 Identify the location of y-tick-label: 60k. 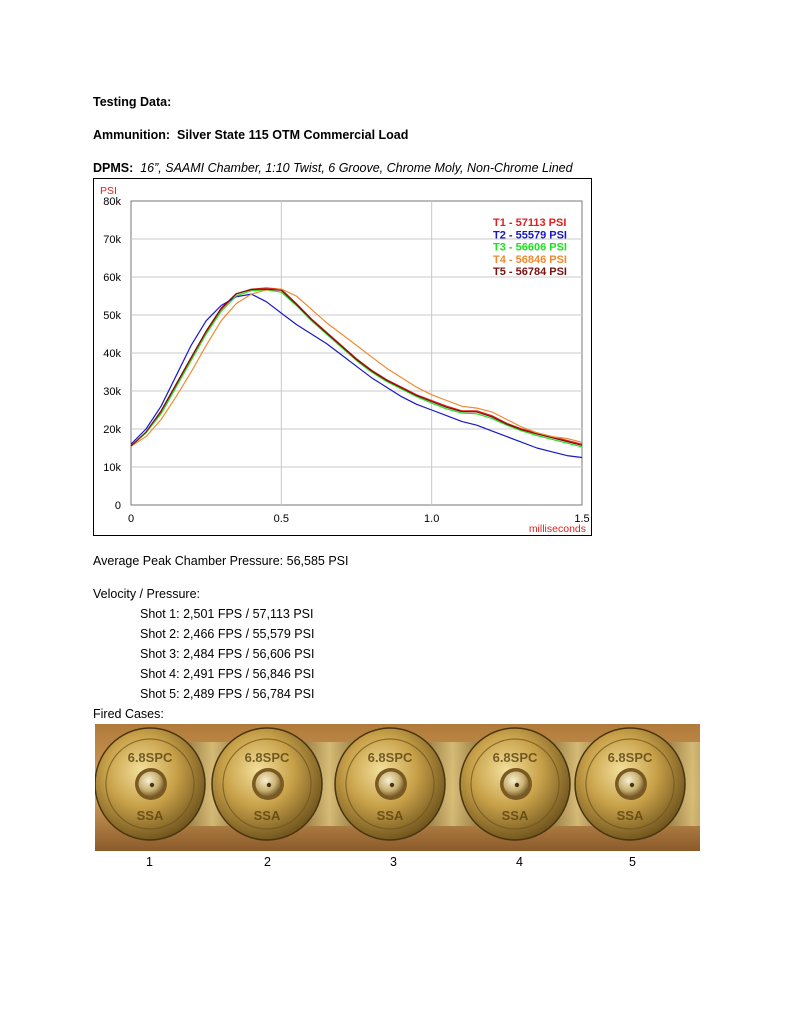
(112, 278).